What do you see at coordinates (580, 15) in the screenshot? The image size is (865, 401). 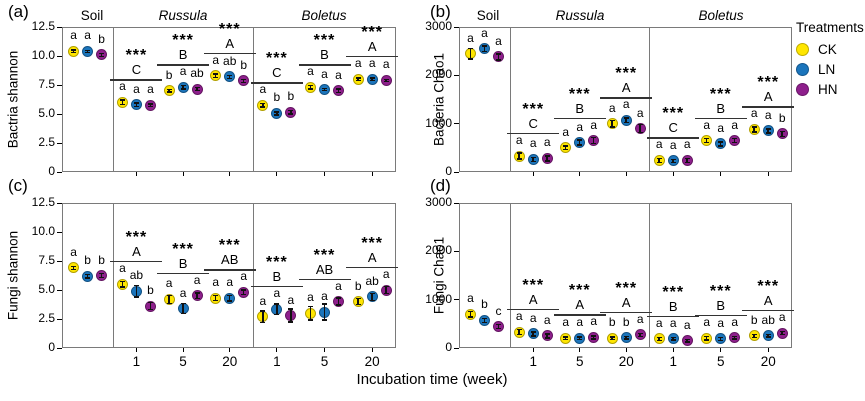 I see `section-header-russula-b: Russula` at bounding box center [580, 15].